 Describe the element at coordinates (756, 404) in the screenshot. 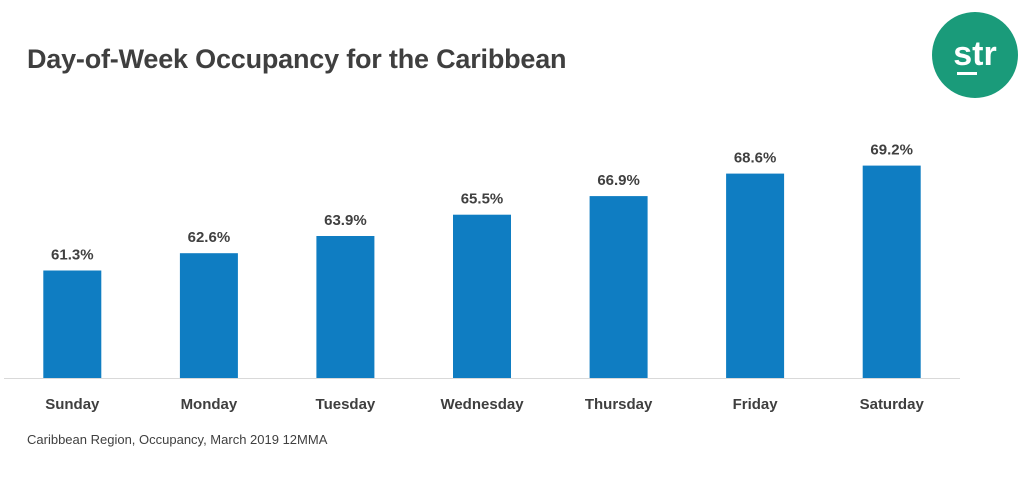

I see `category-label-friday: Friday` at that location.